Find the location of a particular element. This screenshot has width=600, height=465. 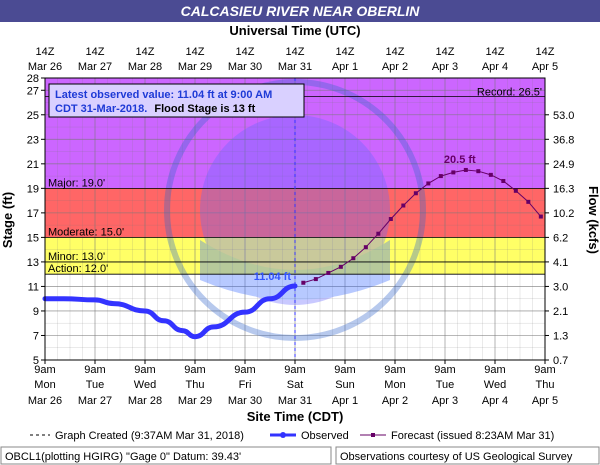

observed-box-date: CDT 31-Mar-2018. is located at coordinates (101, 109).